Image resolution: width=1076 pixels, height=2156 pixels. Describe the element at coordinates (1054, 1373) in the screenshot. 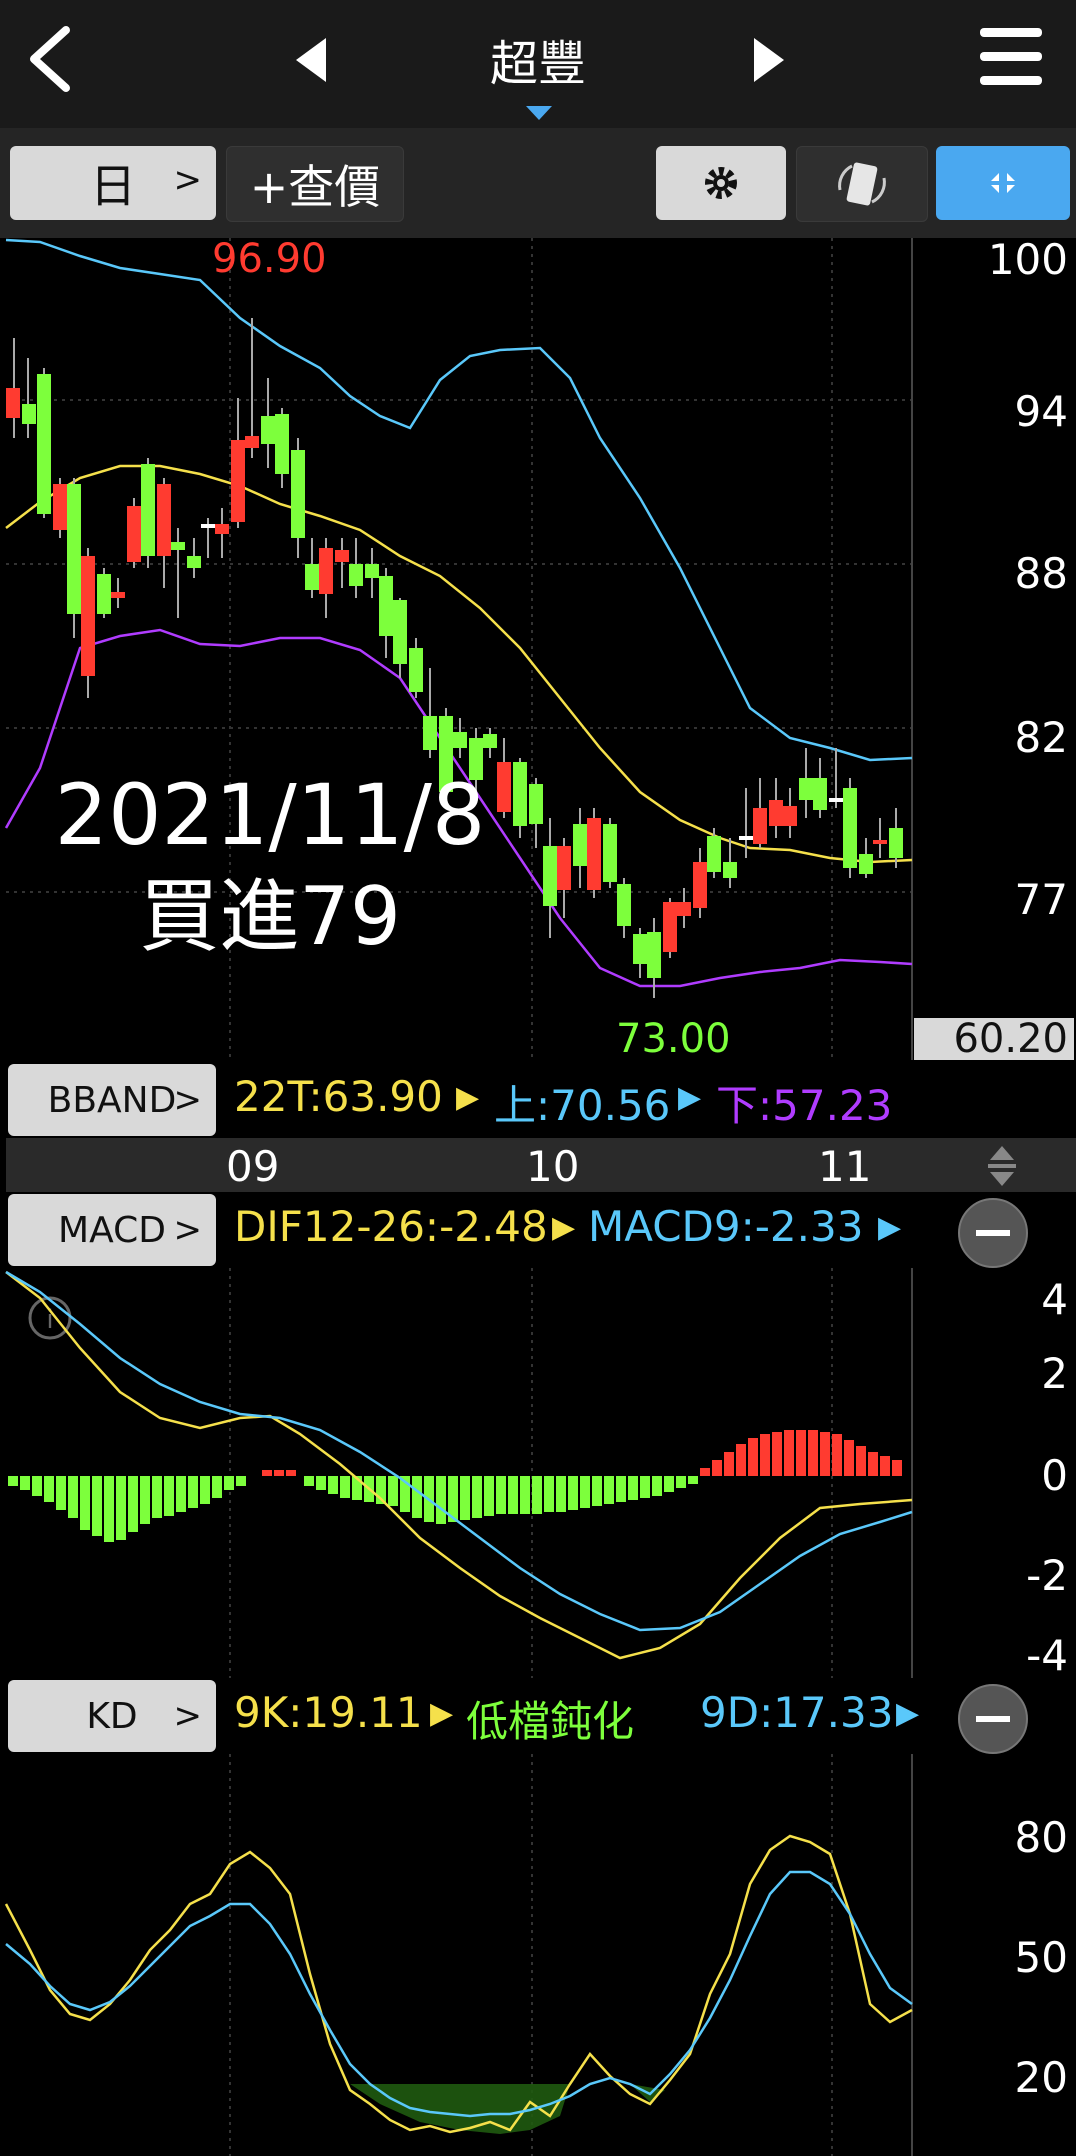

I see `macd-axis-tick: 2` at that location.